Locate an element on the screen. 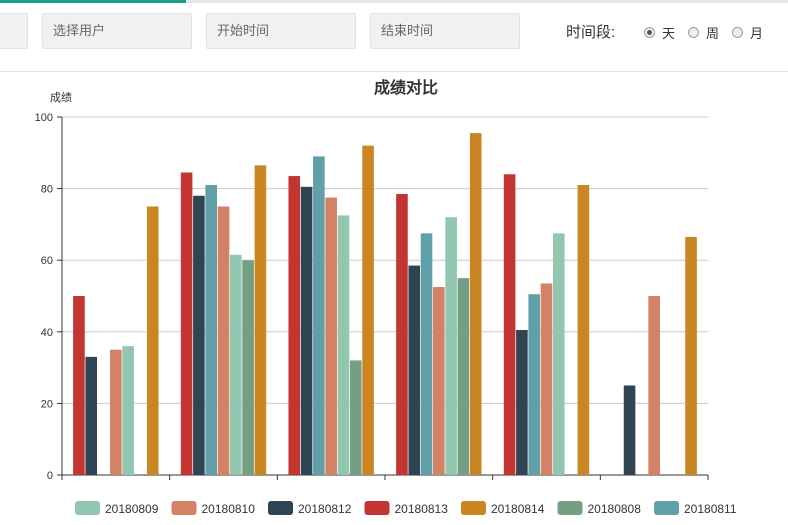 Image resolution: width=788 pixels, height=525 pixels. legend-label: 20180813 is located at coordinates (422, 509).